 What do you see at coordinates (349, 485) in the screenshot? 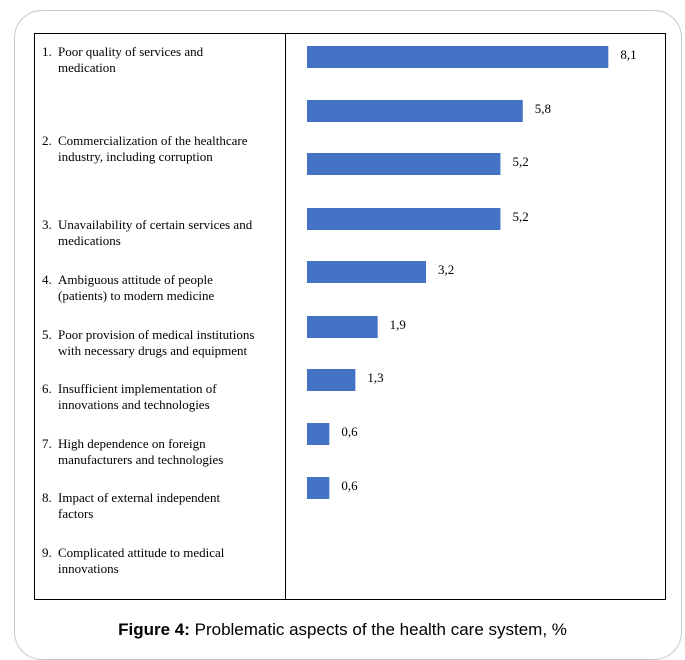
I see `value-label-9: 0,6` at bounding box center [349, 485].